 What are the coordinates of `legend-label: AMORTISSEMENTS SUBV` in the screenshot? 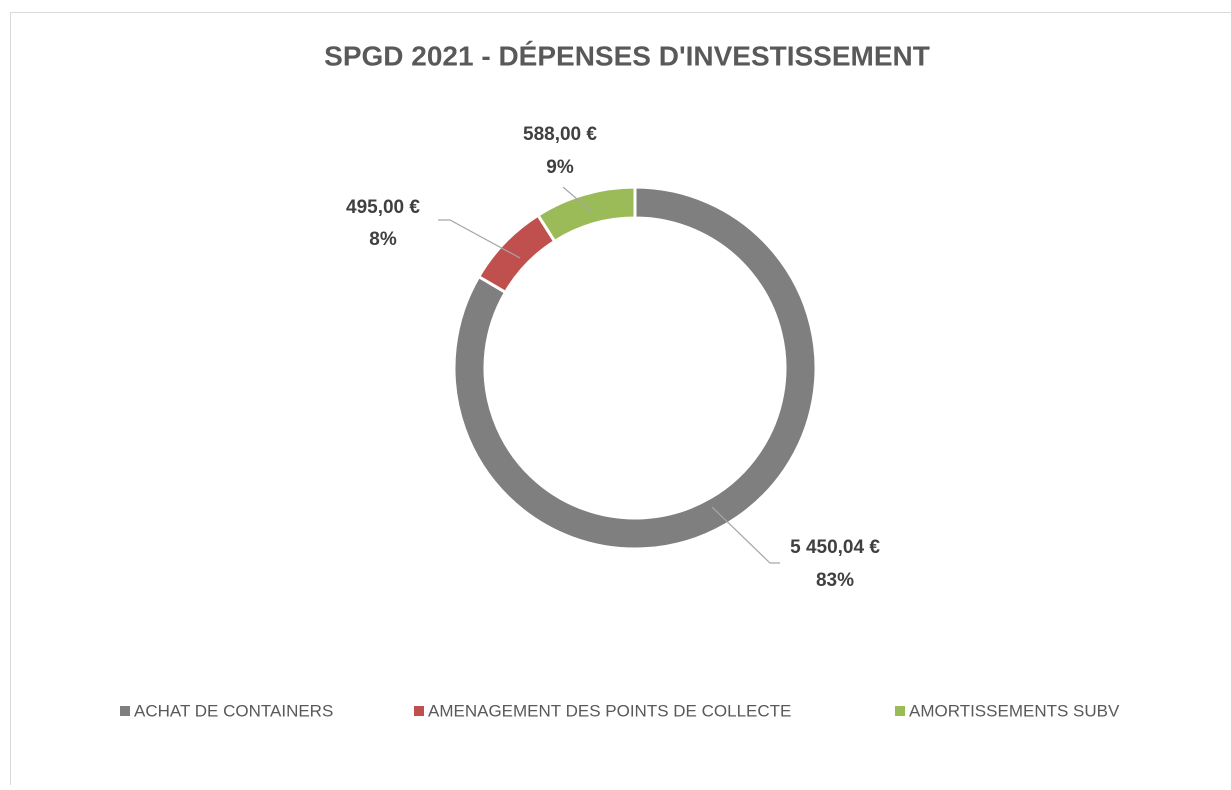 It's located at (1014, 710).